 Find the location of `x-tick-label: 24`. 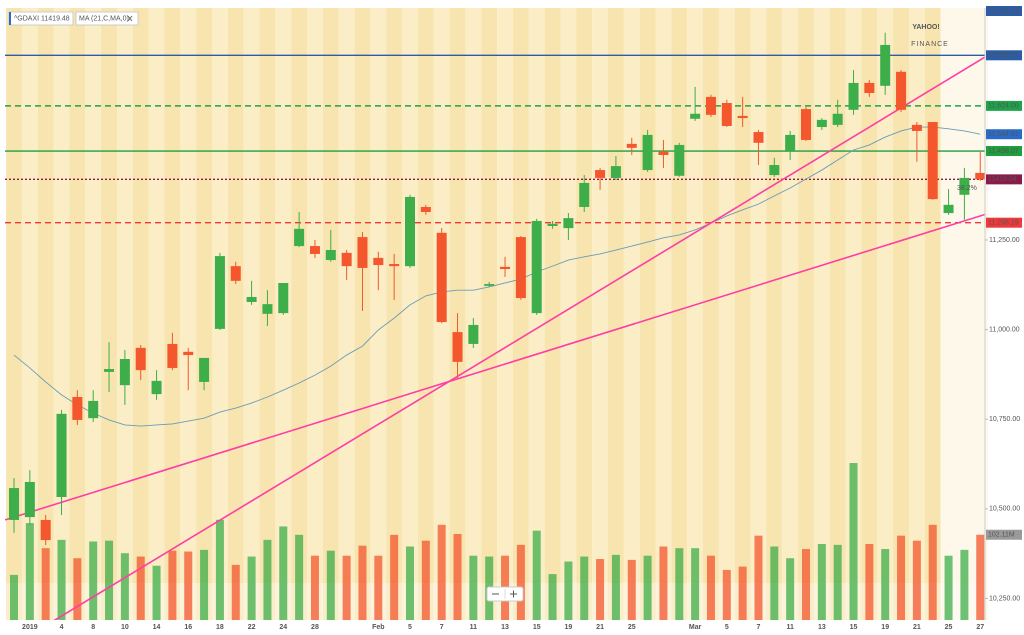

x-tick-label: 24 is located at coordinates (283, 627).